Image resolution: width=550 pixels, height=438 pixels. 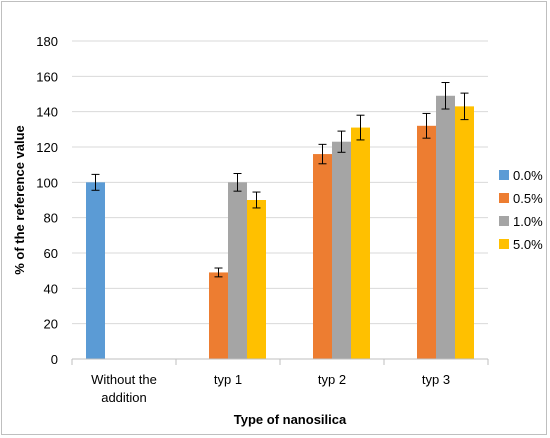 What do you see at coordinates (124, 379) in the screenshot?
I see `x-tick-label: Without the` at bounding box center [124, 379].